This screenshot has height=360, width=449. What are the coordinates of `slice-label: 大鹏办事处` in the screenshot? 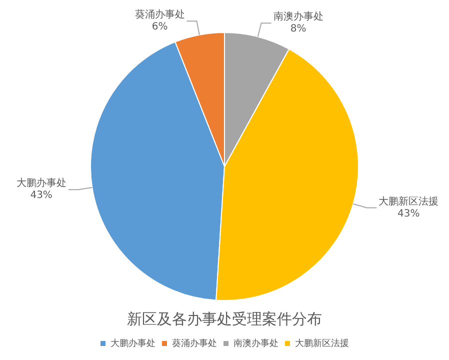 It's located at (41, 183).